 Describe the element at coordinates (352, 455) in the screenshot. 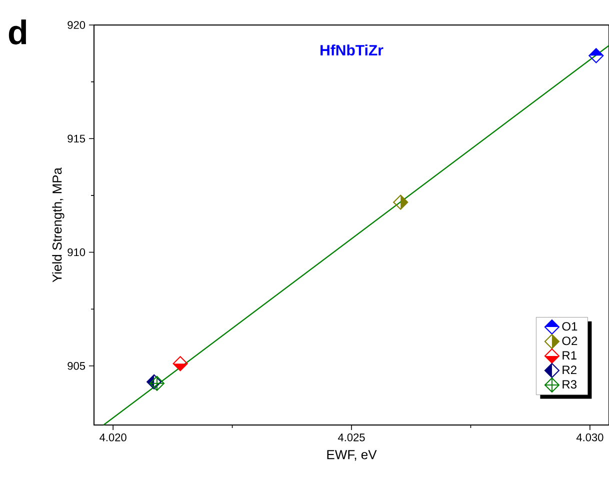

I see `x-axis-title: EWF, eV` at that location.